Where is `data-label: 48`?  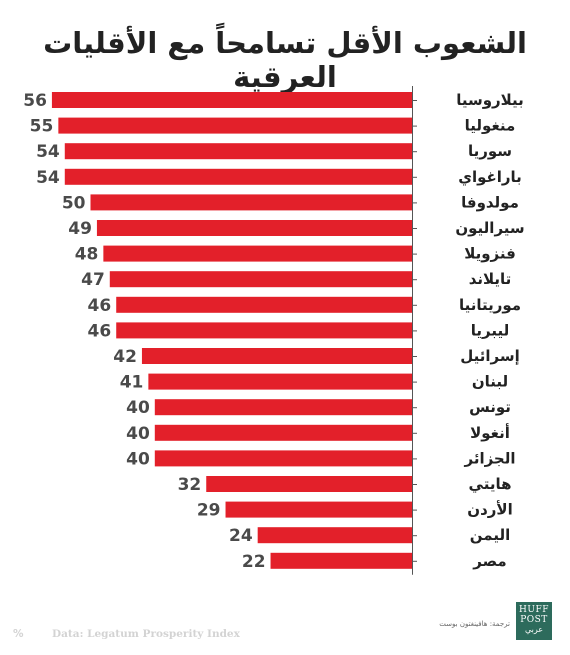
data-label: 48 is located at coordinates (87, 255).